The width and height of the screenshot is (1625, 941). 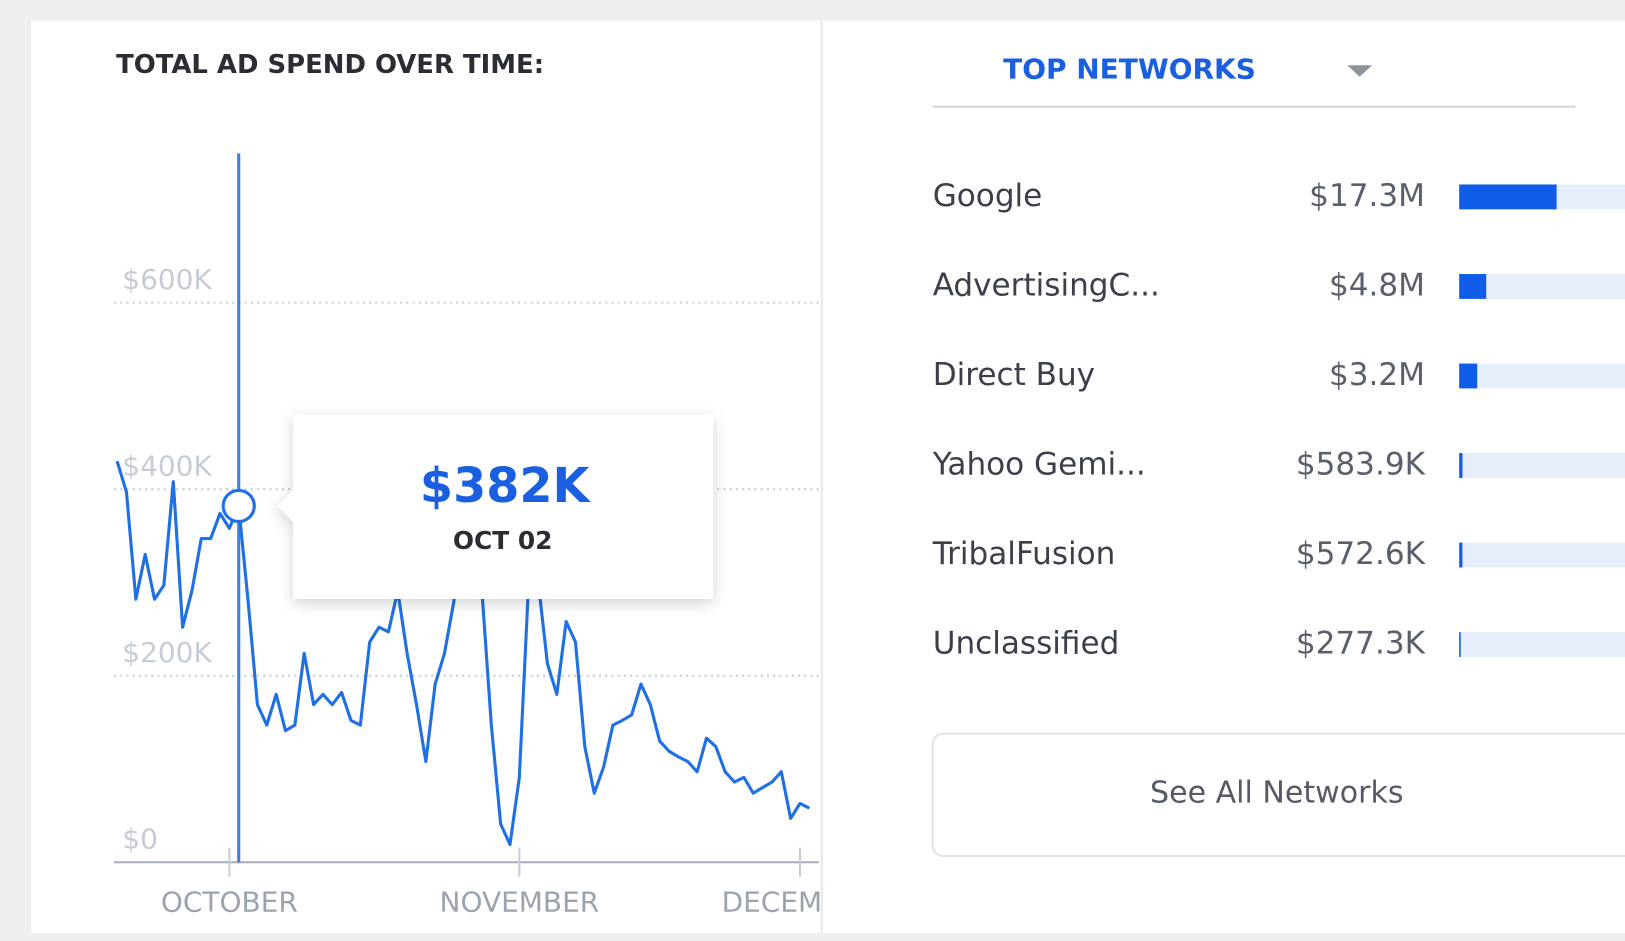 What do you see at coordinates (229, 902) in the screenshot?
I see `x-tick-label: OCTOBER` at bounding box center [229, 902].